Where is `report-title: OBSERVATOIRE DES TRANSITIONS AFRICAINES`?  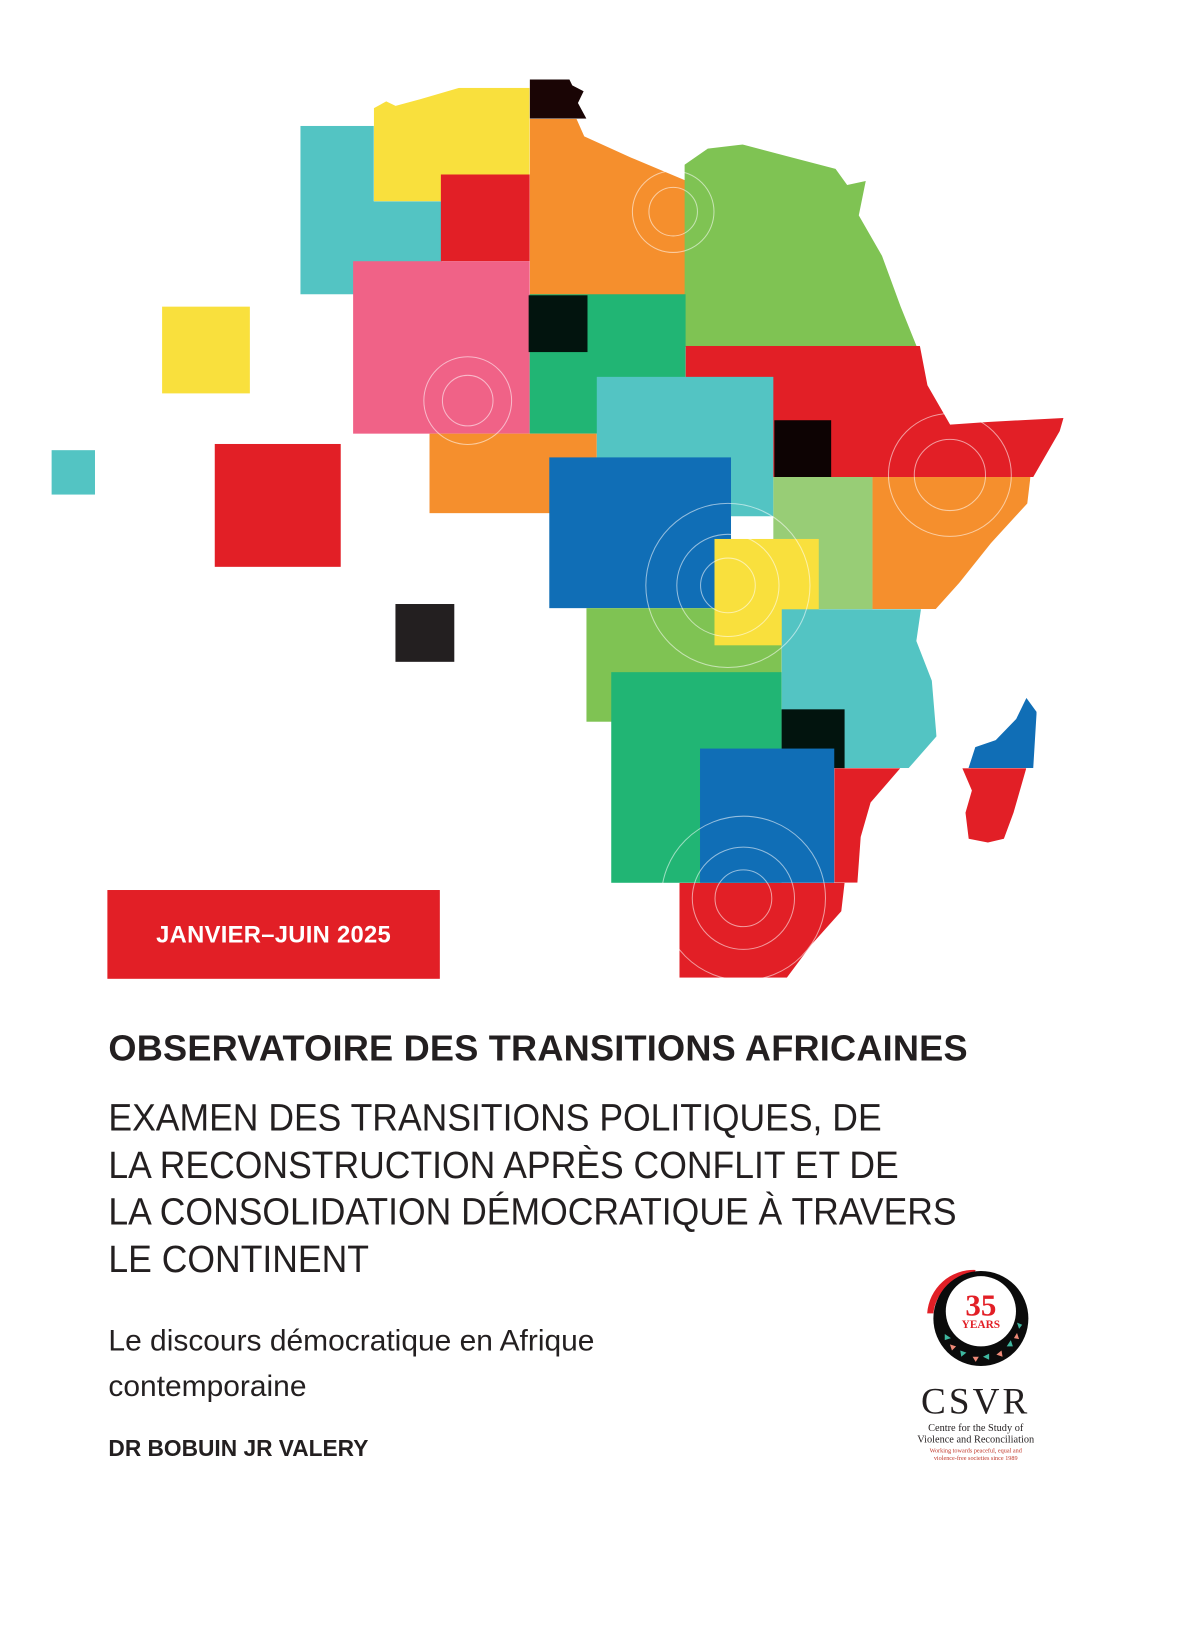
report-title: OBSERVATOIRE DES TRANSITIONS AFRICAINES is located at coordinates (538, 1048).